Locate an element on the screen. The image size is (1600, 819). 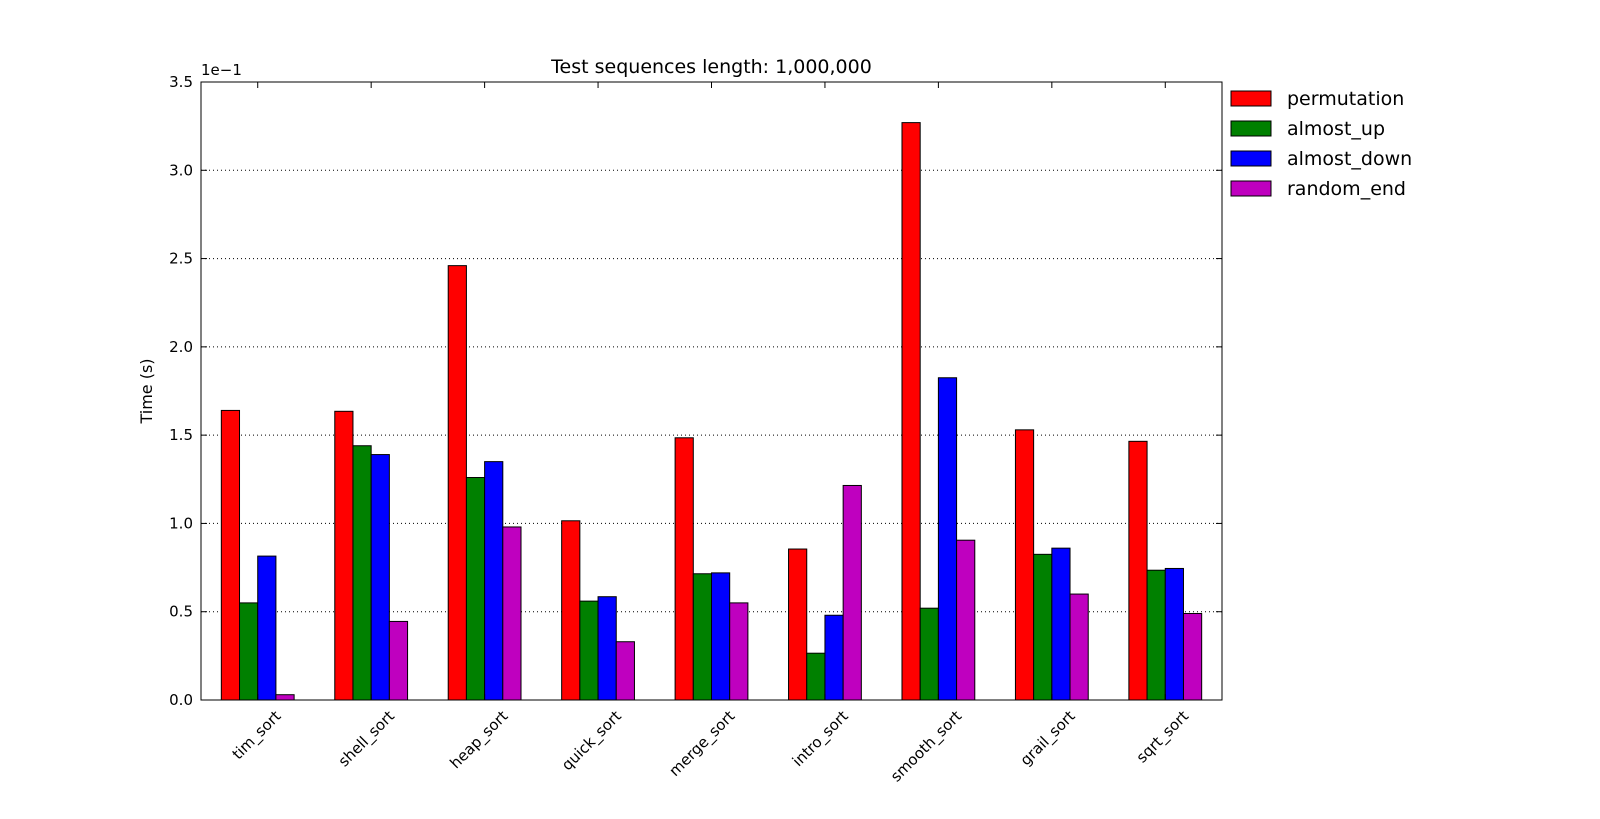
x-tick-label: smooth_sort is located at coordinates (926, 746).